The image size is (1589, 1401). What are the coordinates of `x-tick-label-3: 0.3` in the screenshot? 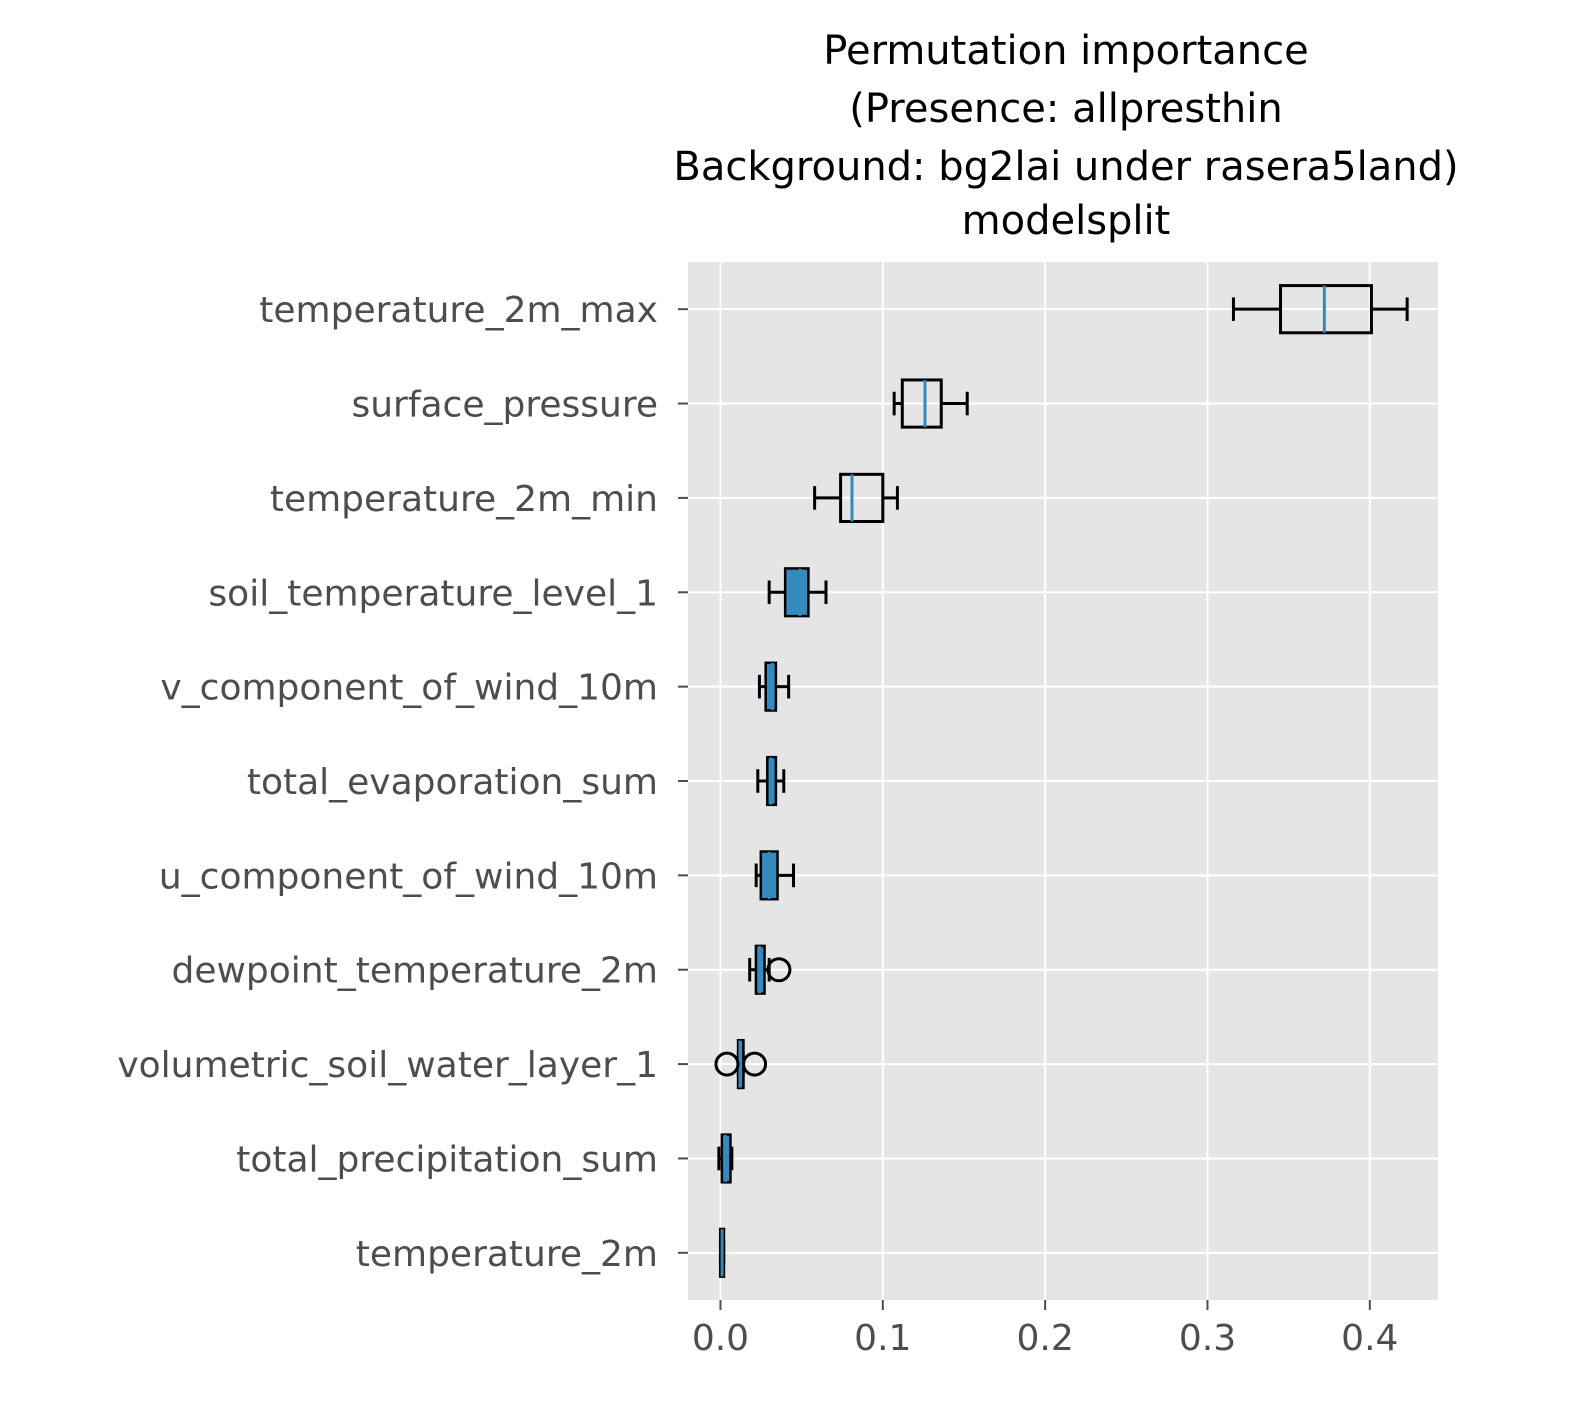 It's located at (1207, 1338).